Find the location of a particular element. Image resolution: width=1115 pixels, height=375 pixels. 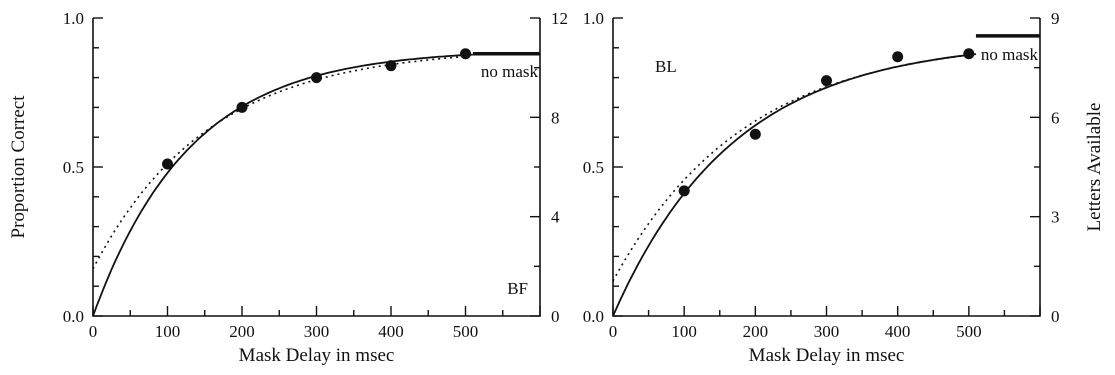

y2-tick-label: 6 is located at coordinates (1055, 117).